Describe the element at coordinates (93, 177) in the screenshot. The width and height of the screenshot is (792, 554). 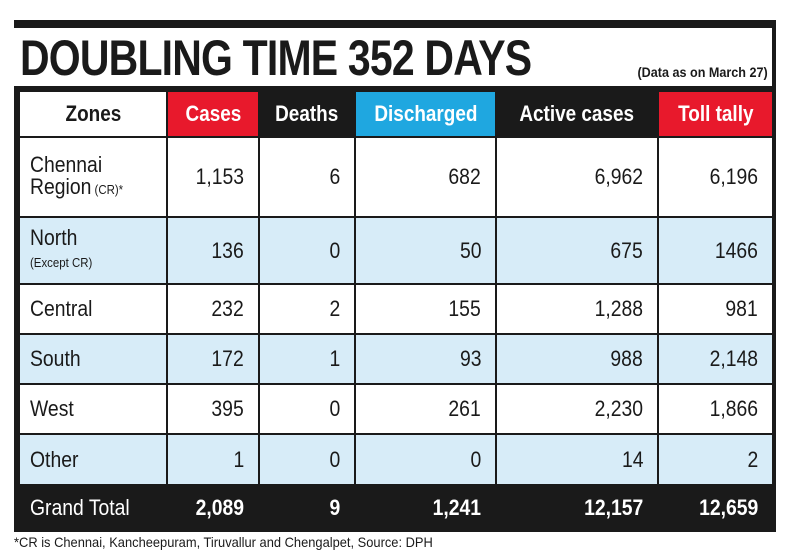
I see `zone-cell: Chennai Region (CR)*` at that location.